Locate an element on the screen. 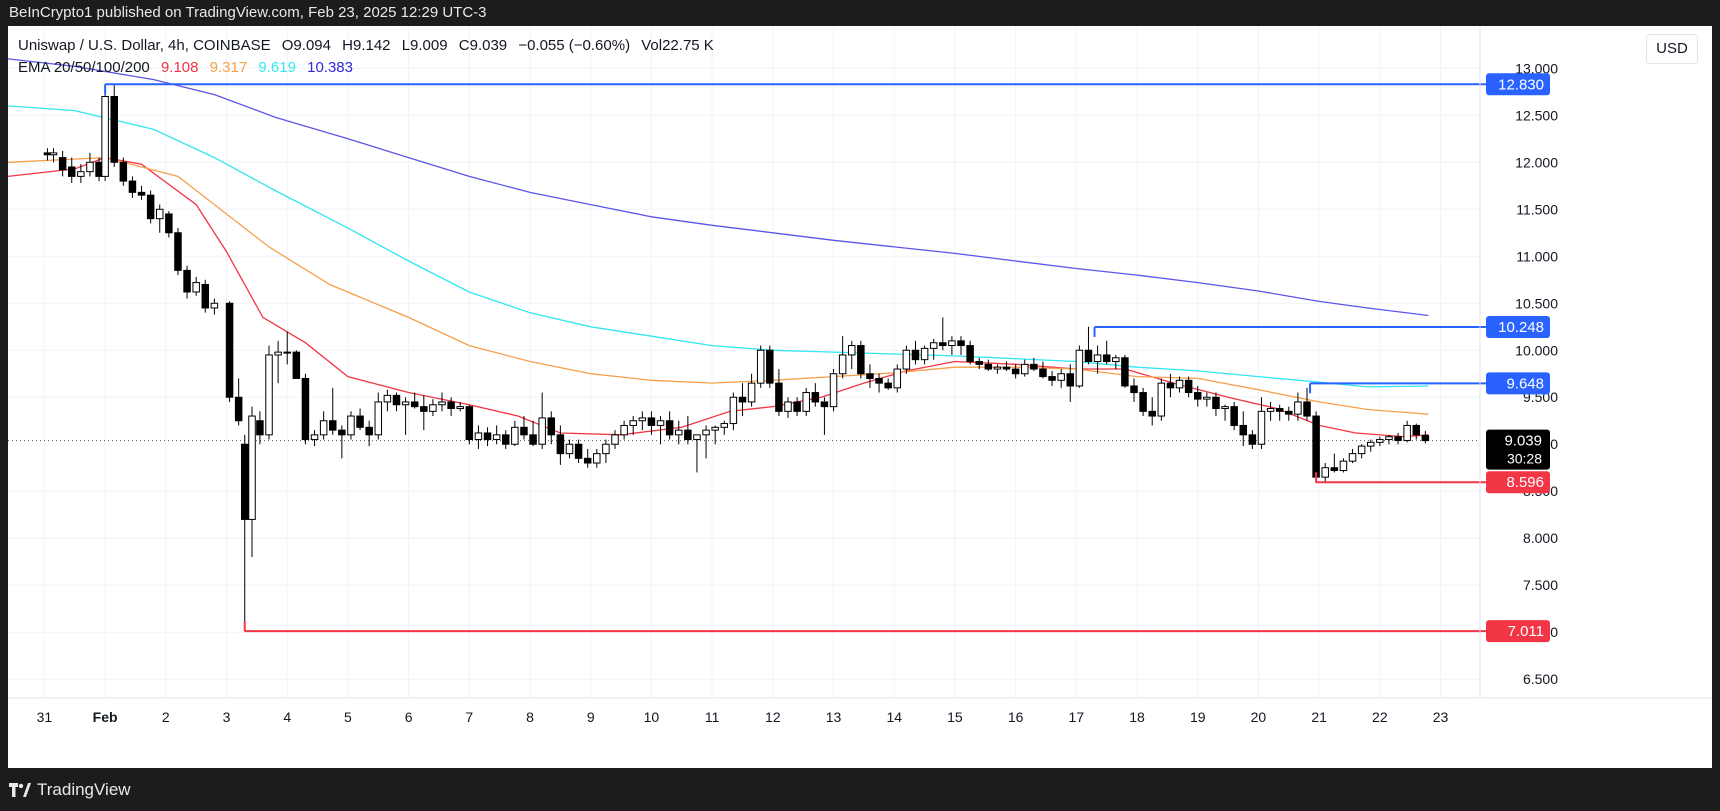 This screenshot has width=1720, height=811. y-tick-label: 7.500 is located at coordinates (1540, 585).